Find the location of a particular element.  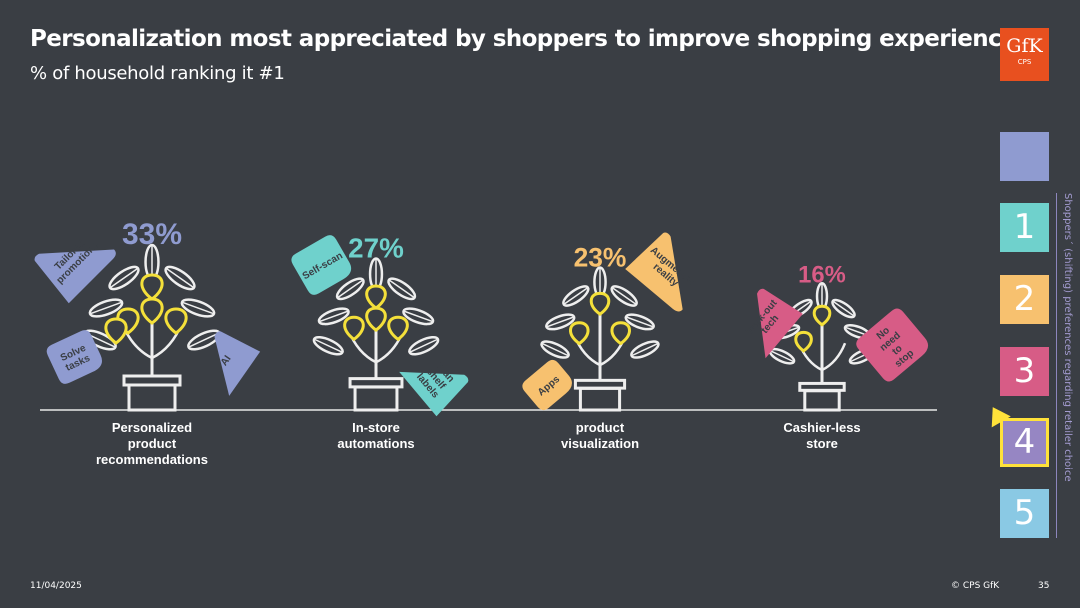

branch is located at coordinates (834, 357).